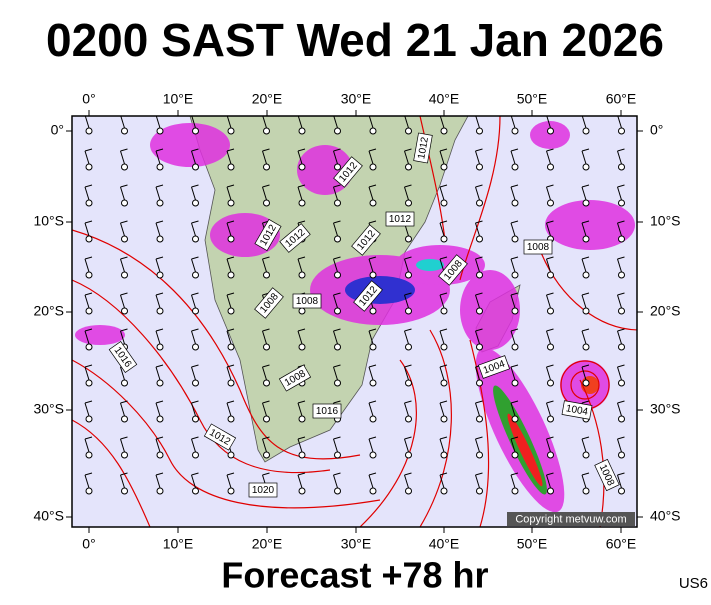 The image size is (711, 605). Describe the element at coordinates (571, 519) in the screenshot. I see `copyright-box` at that location.